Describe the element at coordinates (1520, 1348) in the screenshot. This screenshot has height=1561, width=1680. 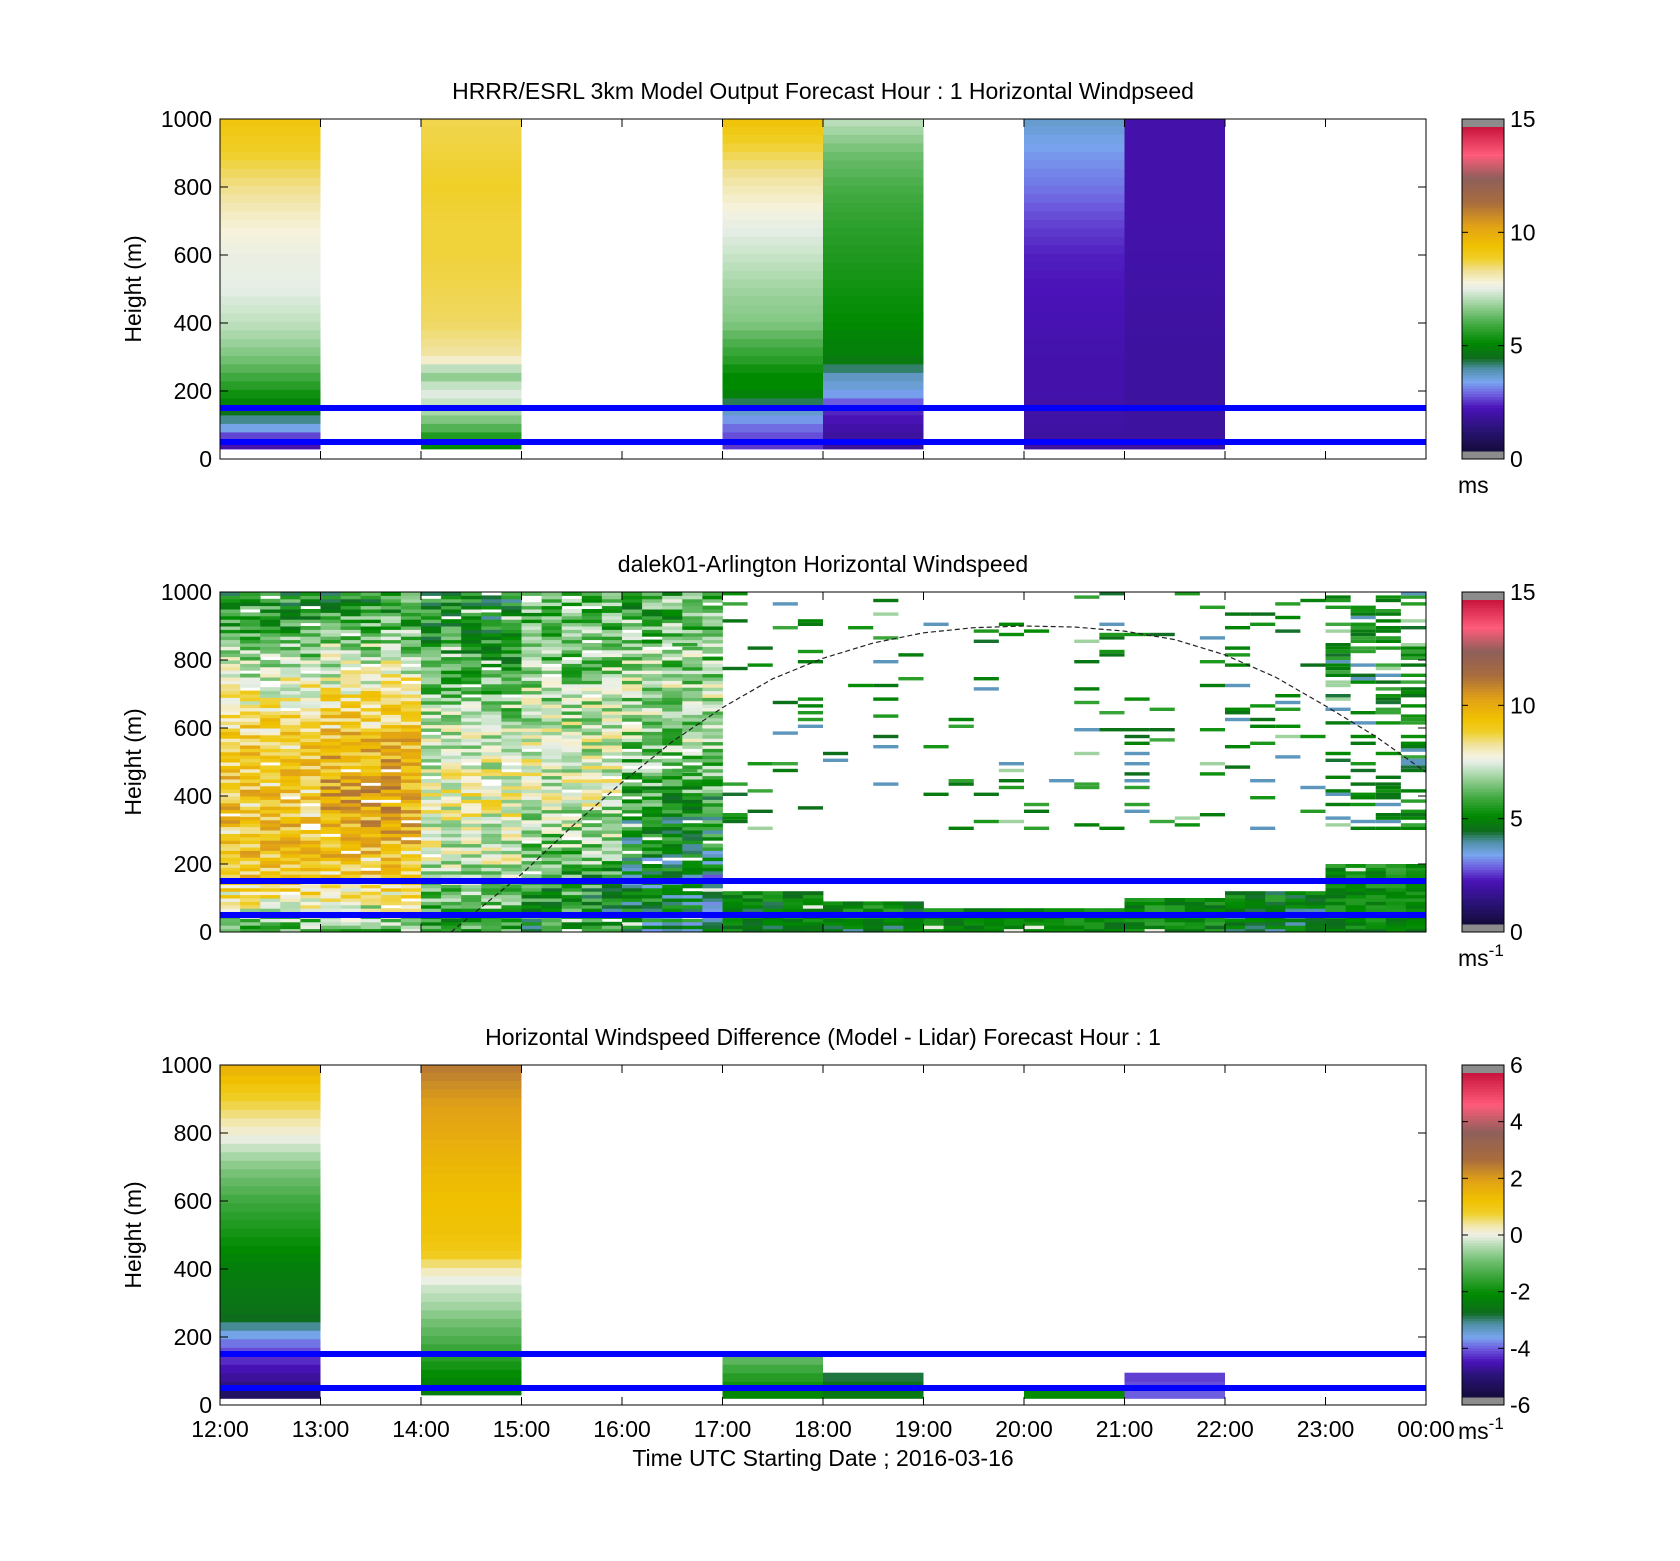
I see `colorbar-tick-label: -4` at that location.